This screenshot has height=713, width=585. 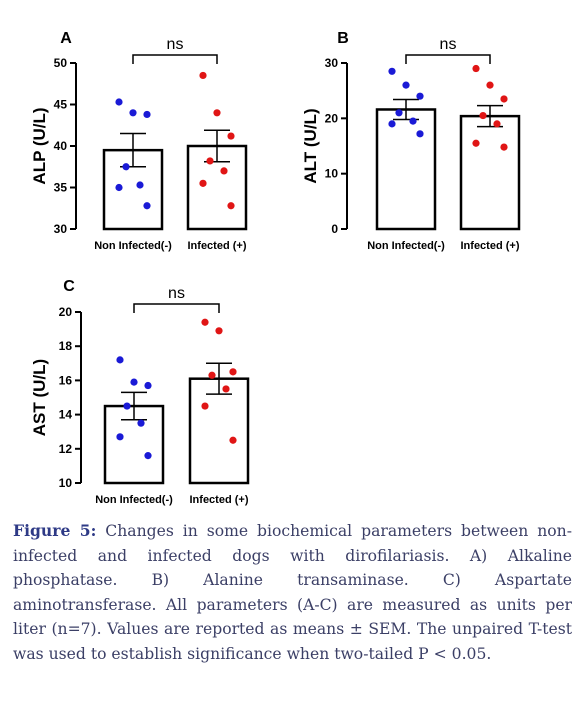 I want to click on y-tick-label: 0, so click(x=334, y=229).